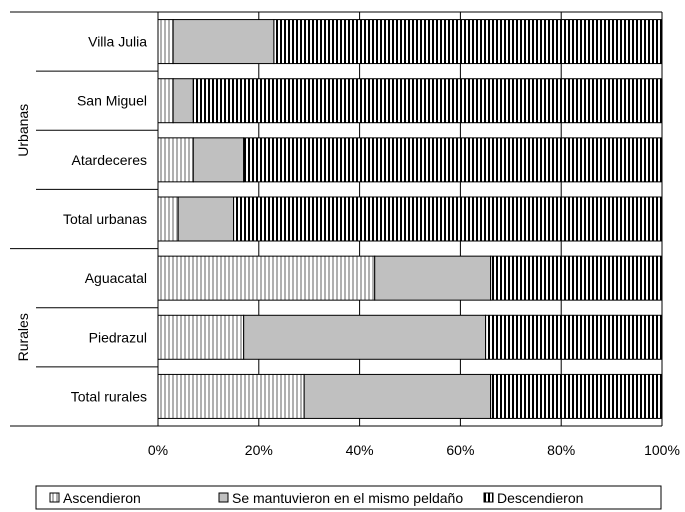 This screenshot has width=685, height=512. I want to click on x-tick-label: 100%, so click(662, 450).